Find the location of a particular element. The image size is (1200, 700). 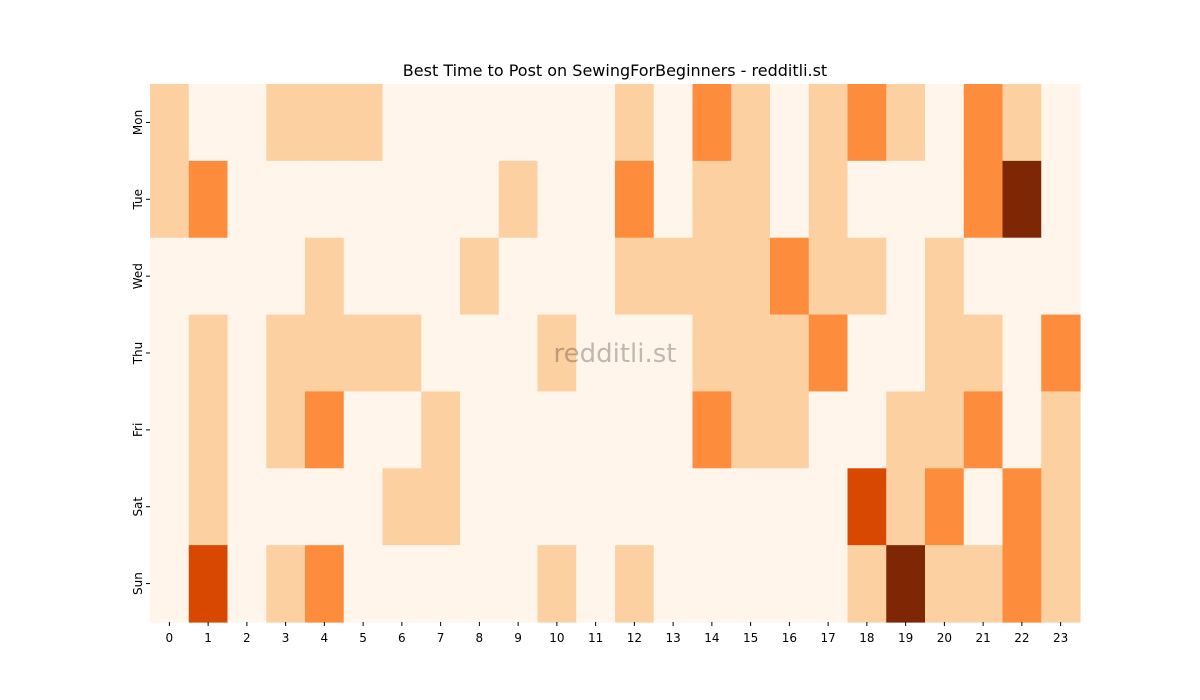

x-tick-label: 23 is located at coordinates (1060, 638).